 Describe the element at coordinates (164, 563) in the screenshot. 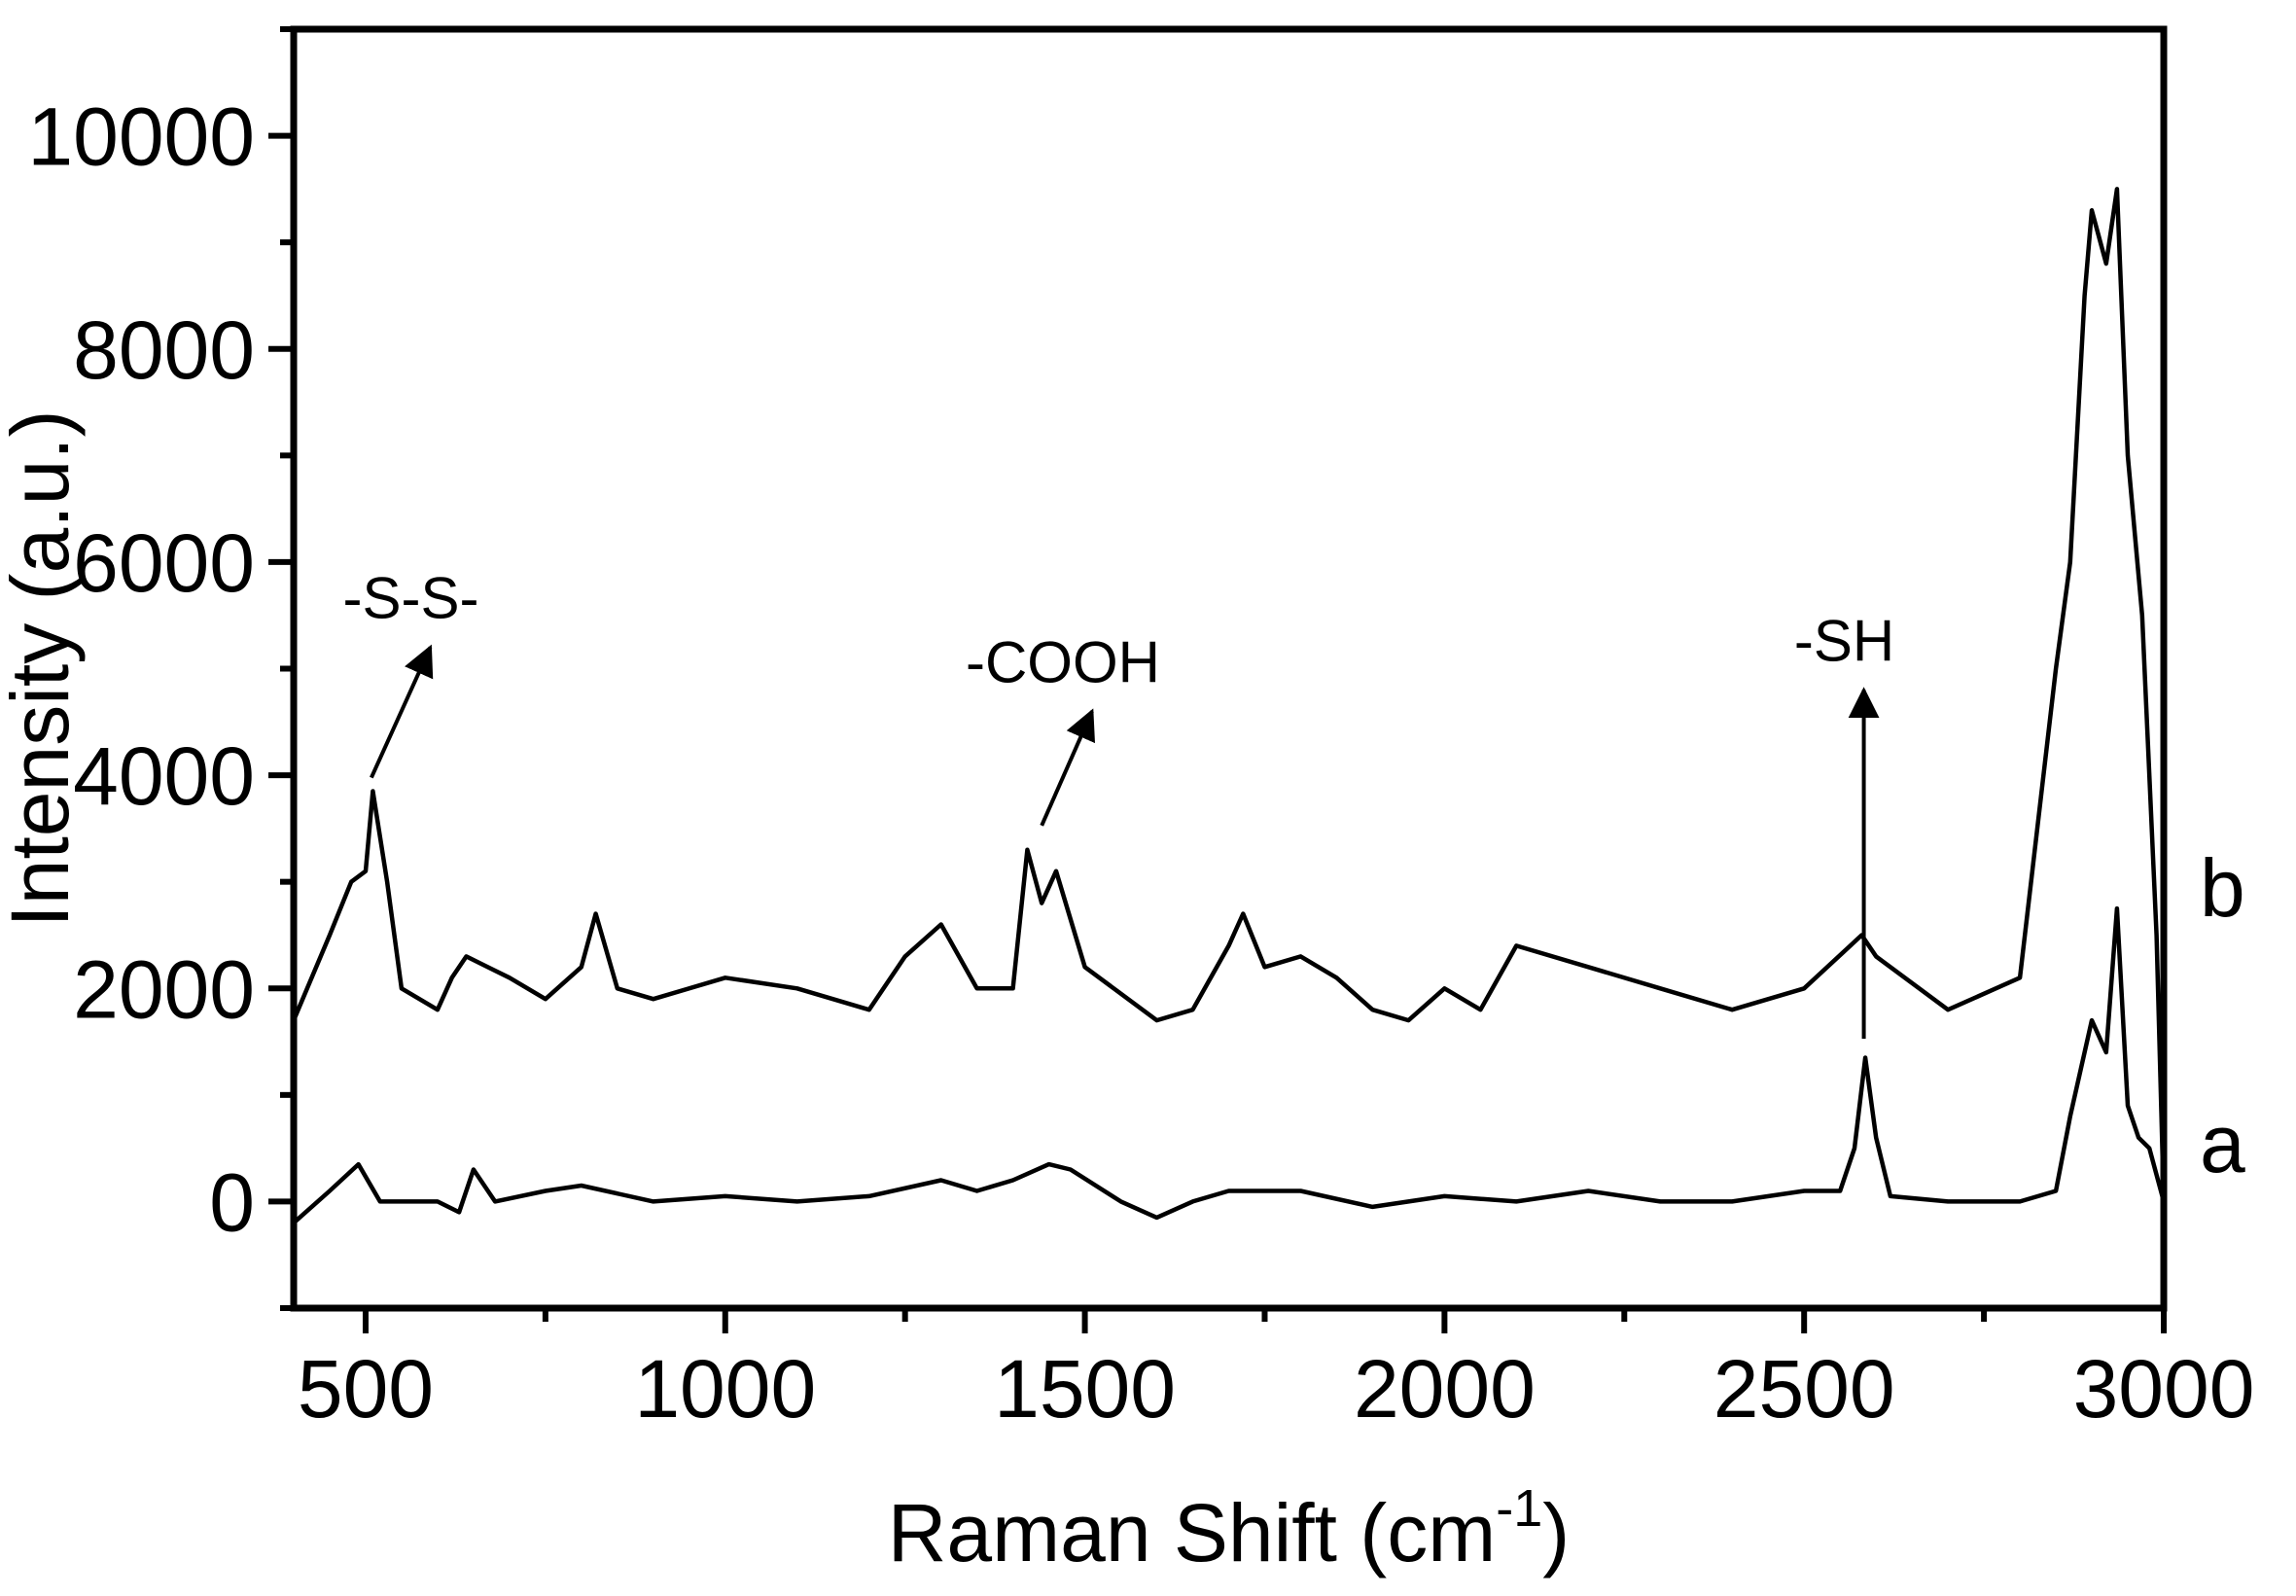

I see `y-tick-label: 6000` at that location.